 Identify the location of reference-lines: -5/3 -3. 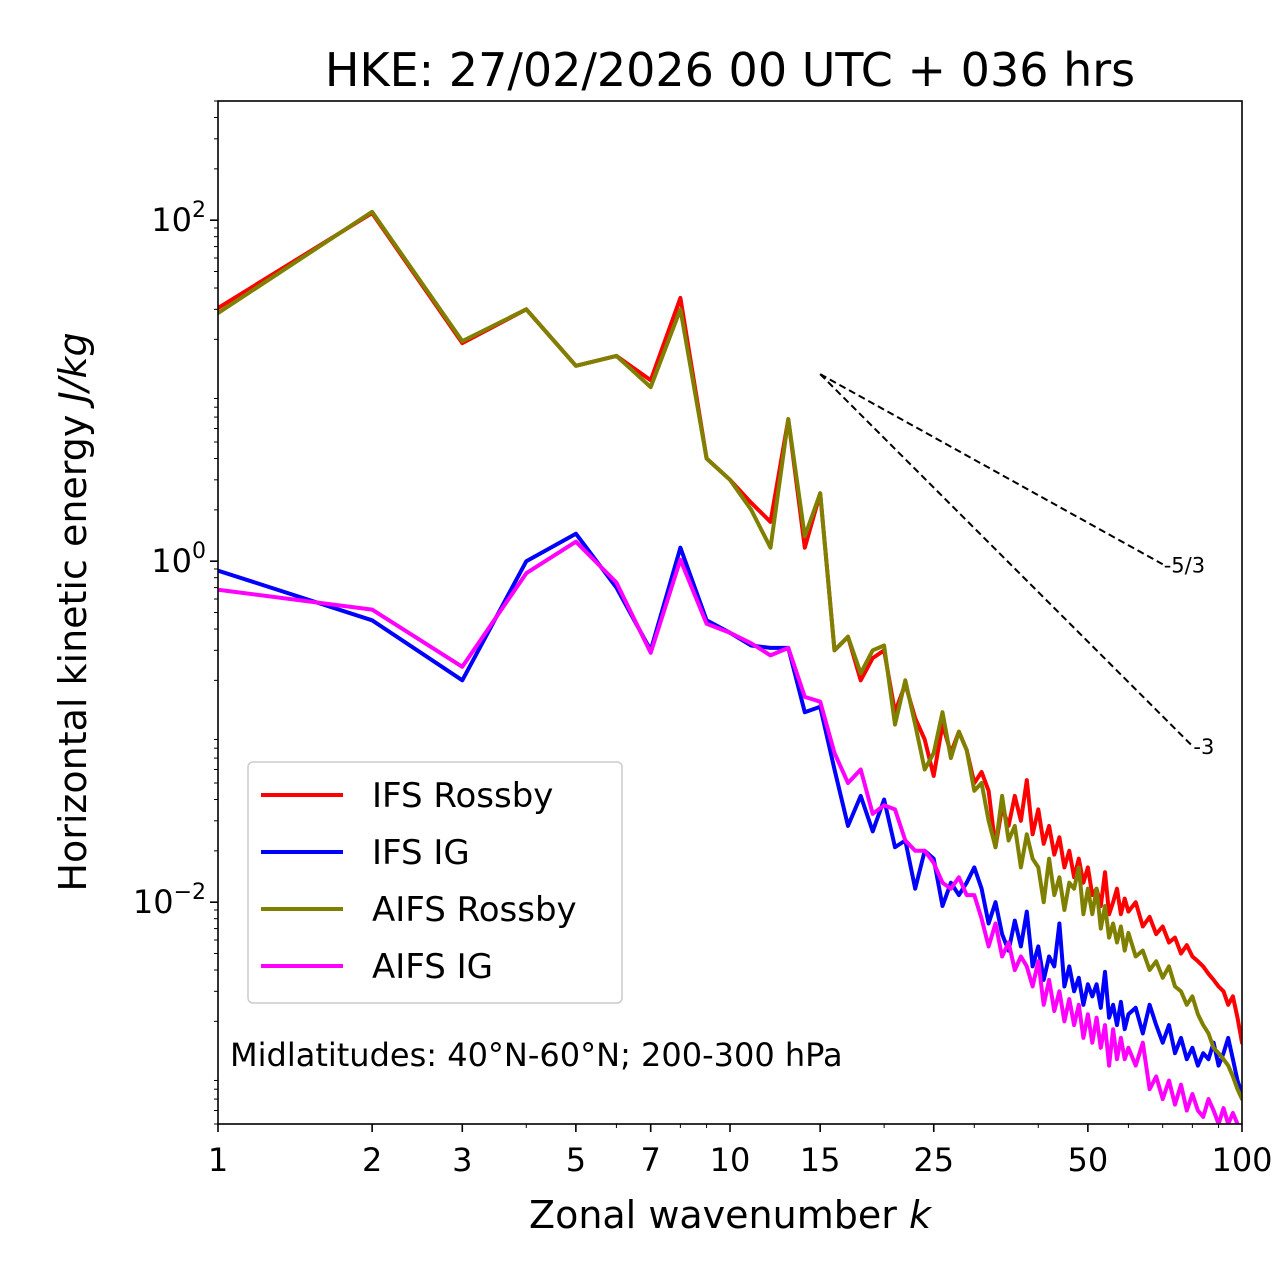
(1016, 566).